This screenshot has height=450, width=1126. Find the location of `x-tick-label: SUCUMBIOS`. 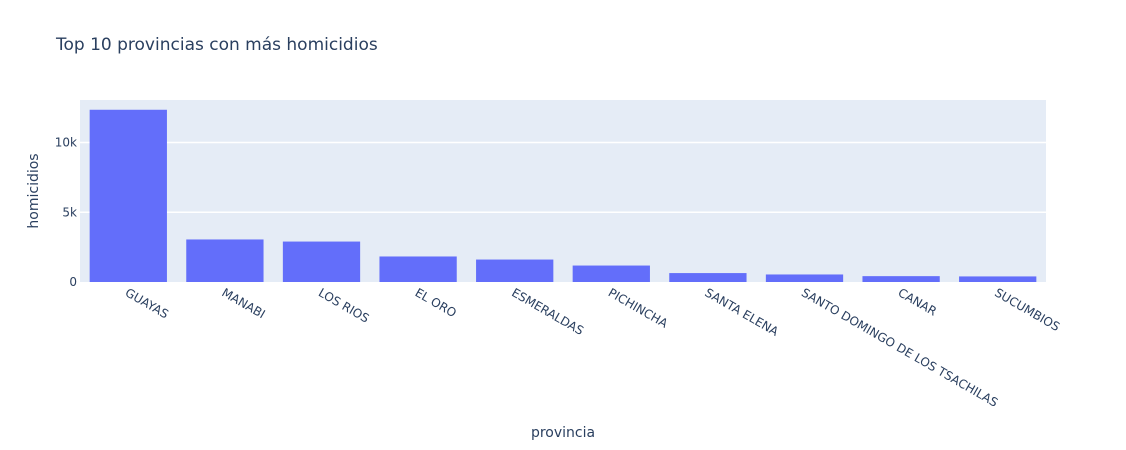

x-tick-label: SUCUMBIOS is located at coordinates (1027, 309).